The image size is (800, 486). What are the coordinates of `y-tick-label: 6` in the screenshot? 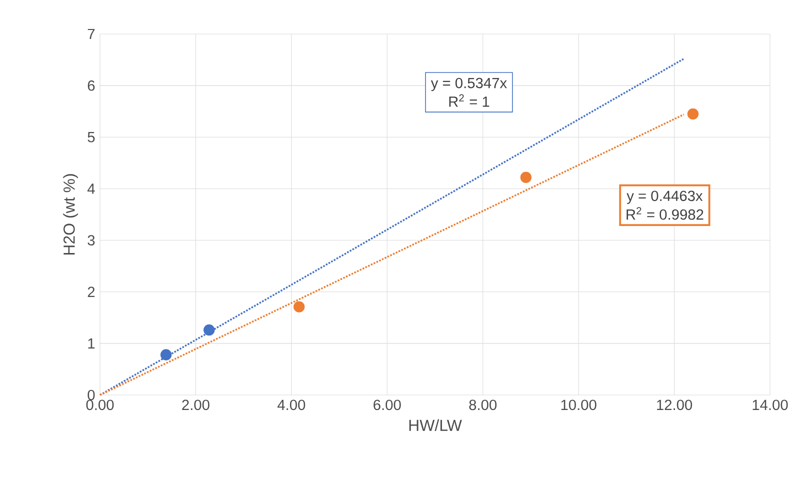 It's located at (91, 85).